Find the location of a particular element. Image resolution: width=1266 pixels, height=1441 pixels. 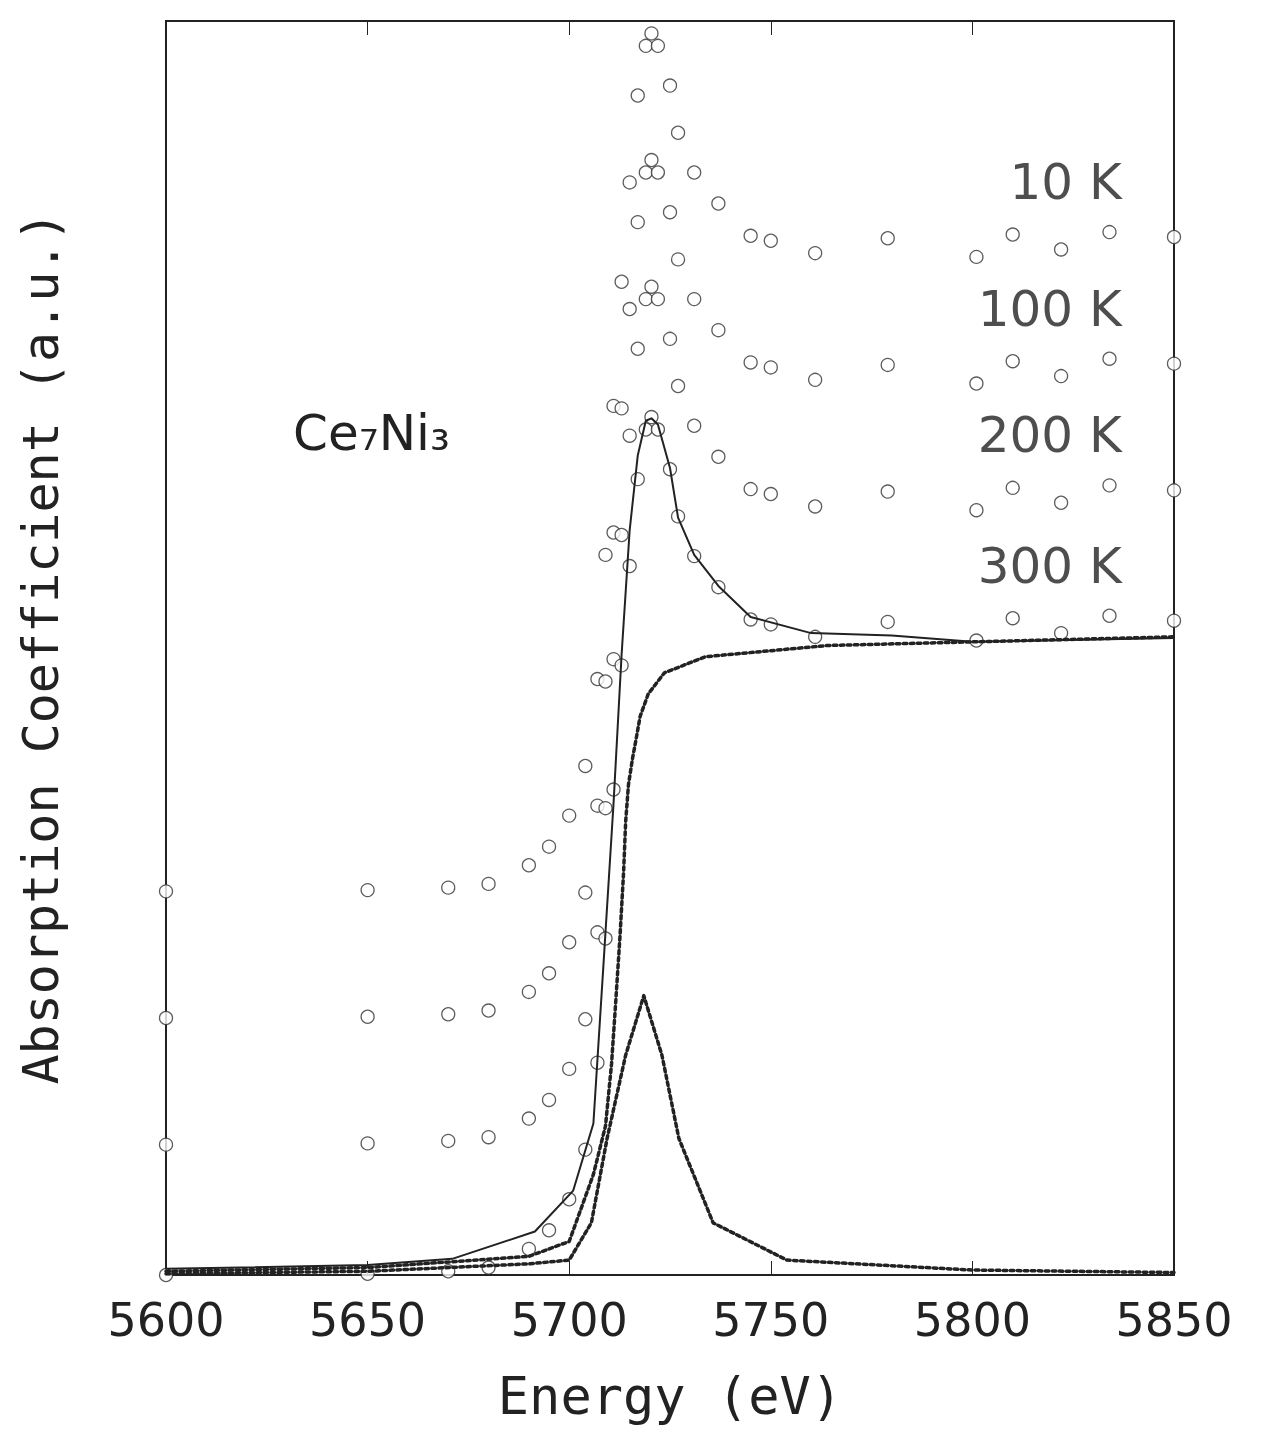

annotation: Ce₇Ni₃ is located at coordinates (372, 433).